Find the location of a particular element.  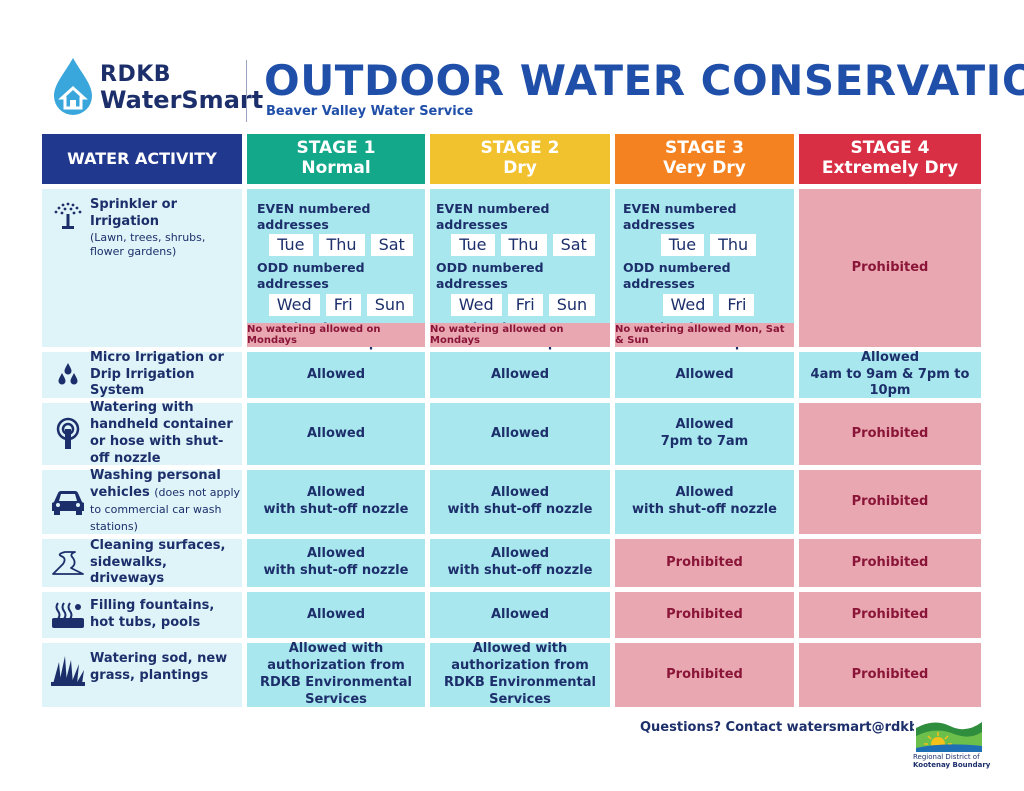

activity-sprinkler-sub: (Lawn, trees, shrubs, flower gardens) is located at coordinates (148, 244).